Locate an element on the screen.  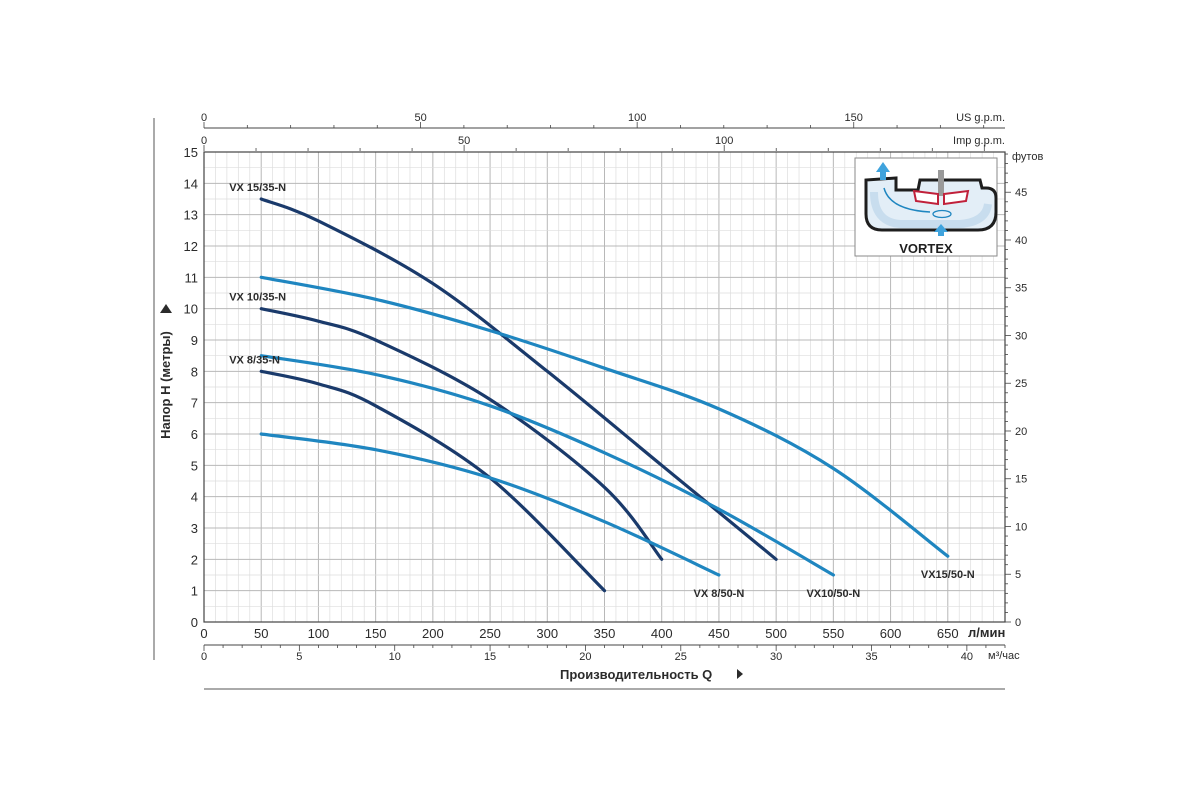
us-gpm-tick-label: 0 is located at coordinates (204, 118).